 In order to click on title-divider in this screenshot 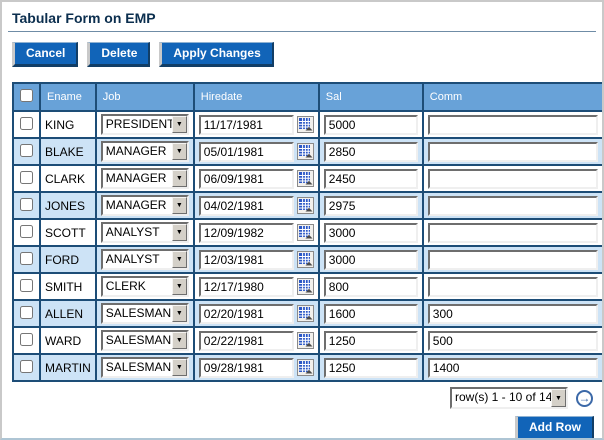, I will do `click(302, 31)`.